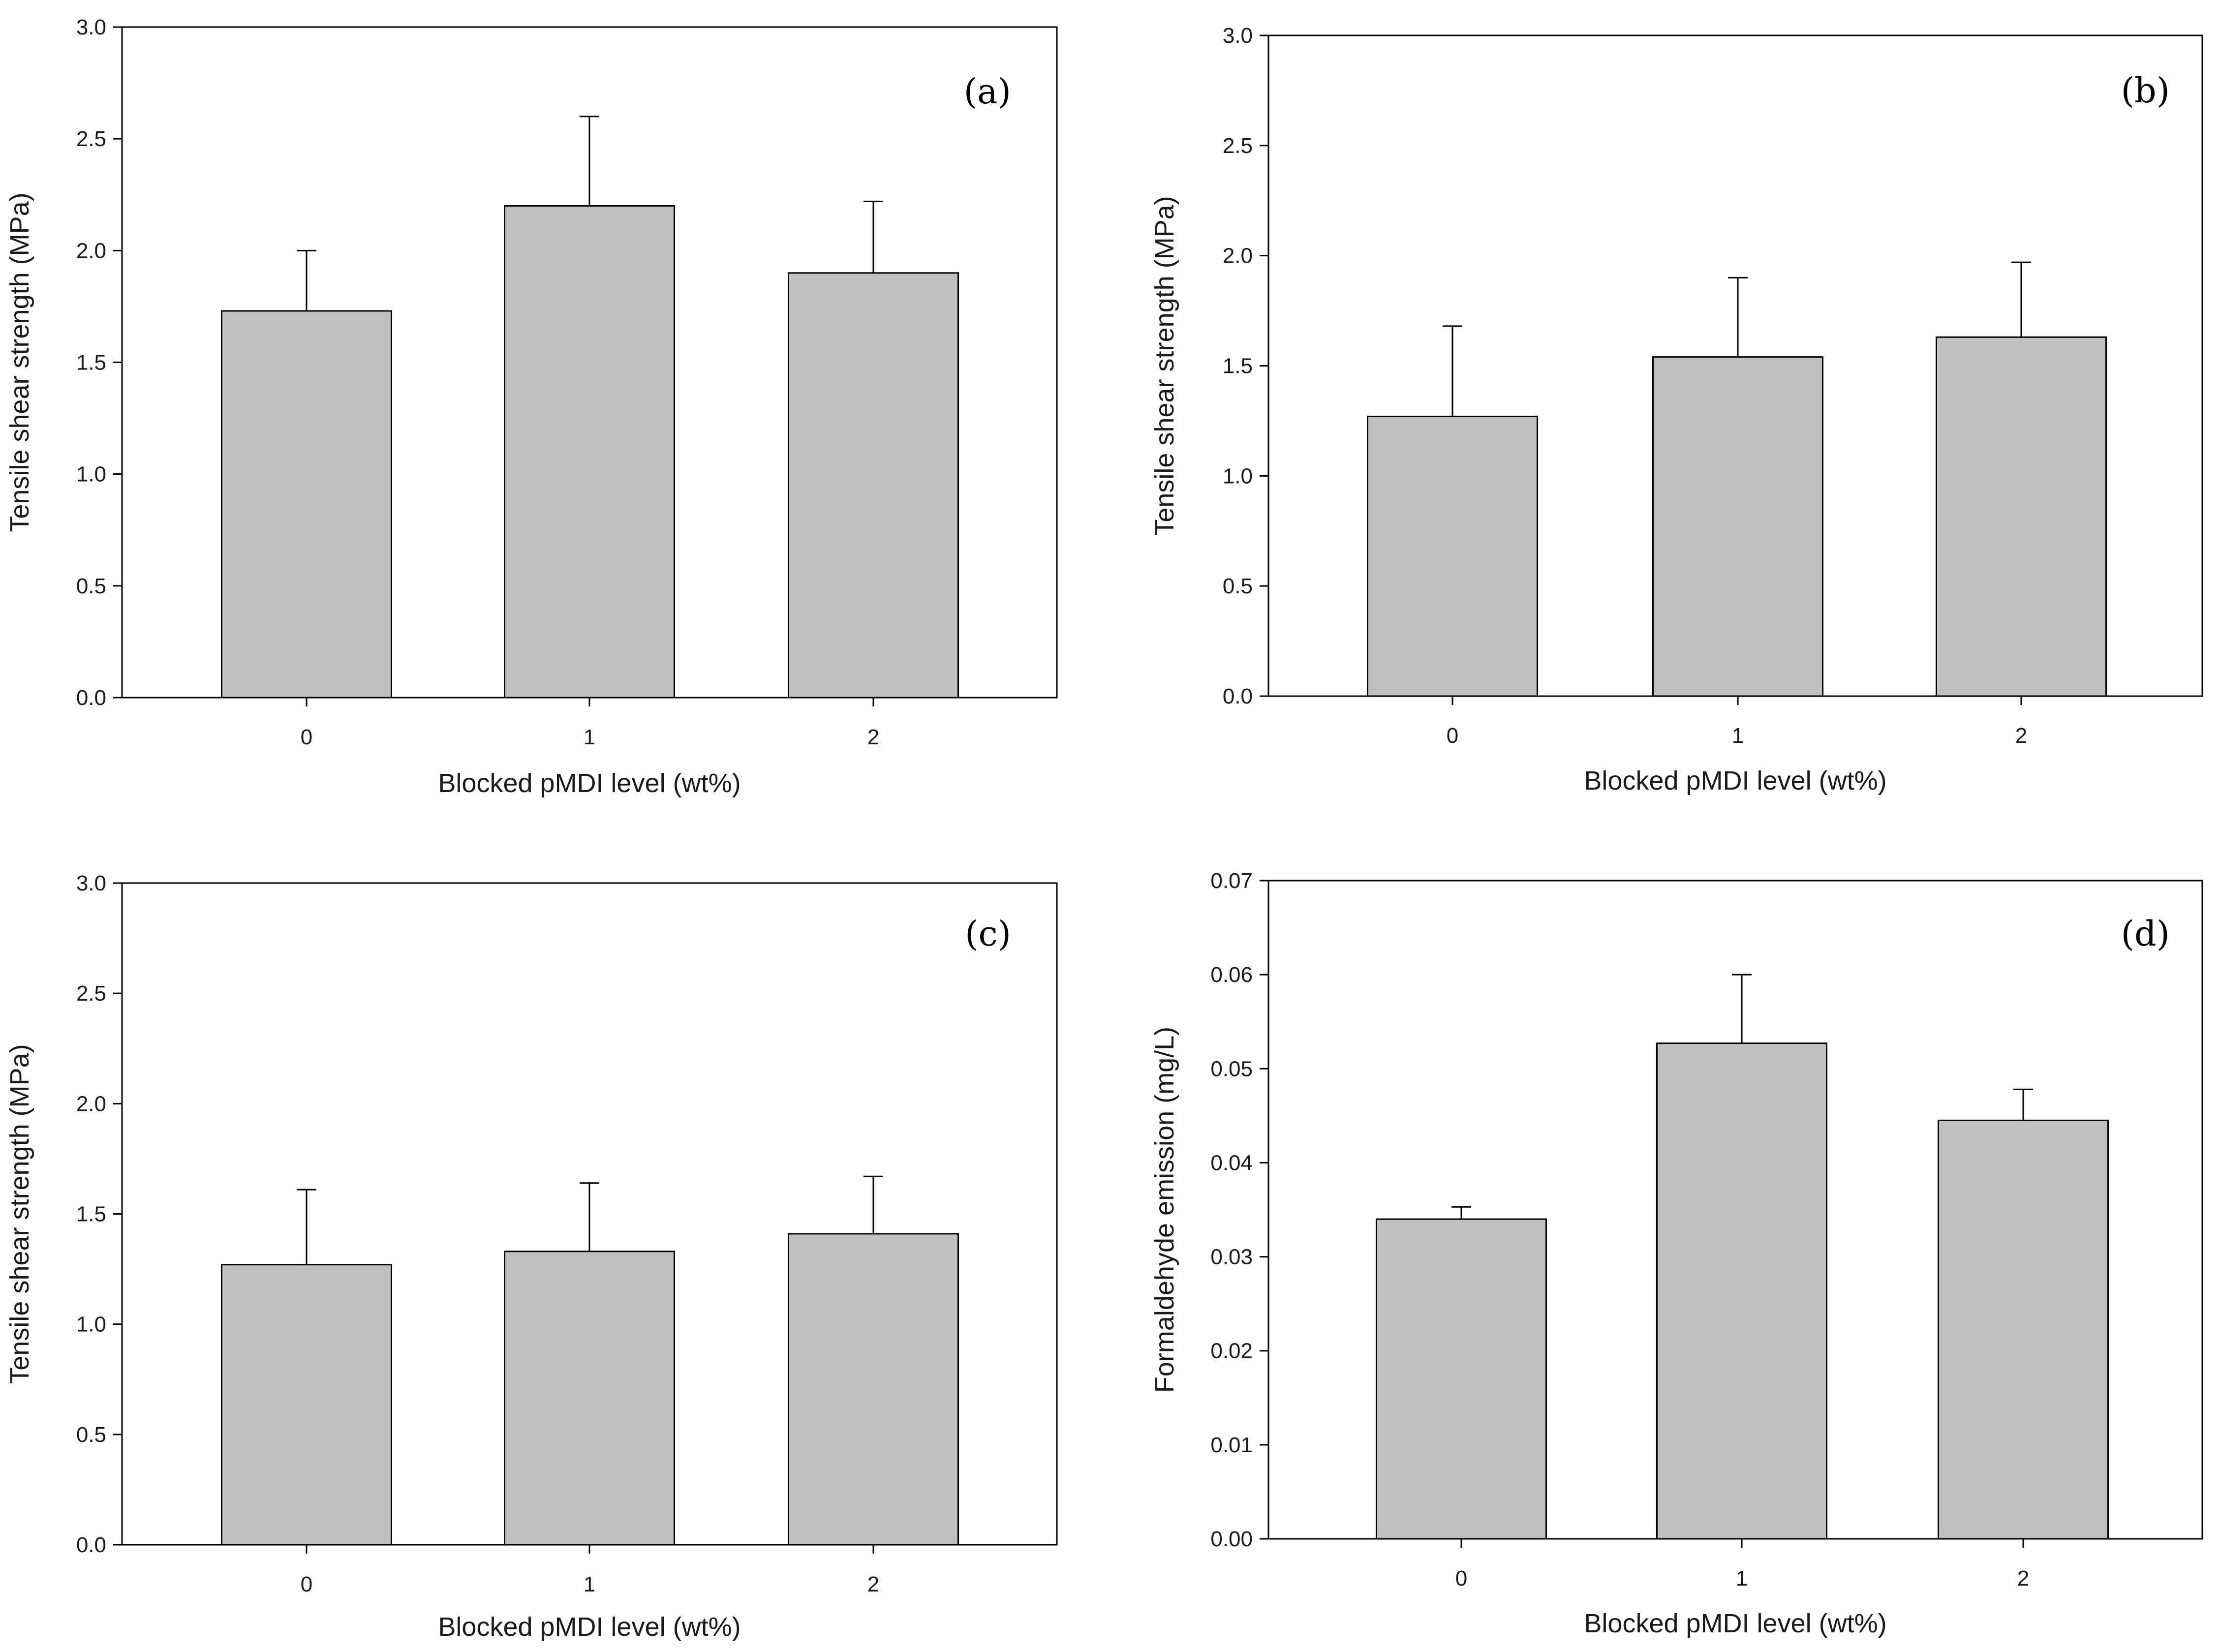  What do you see at coordinates (1231, 1445) in the screenshot?
I see `panel-d-y-tick-label: 0.01` at bounding box center [1231, 1445].